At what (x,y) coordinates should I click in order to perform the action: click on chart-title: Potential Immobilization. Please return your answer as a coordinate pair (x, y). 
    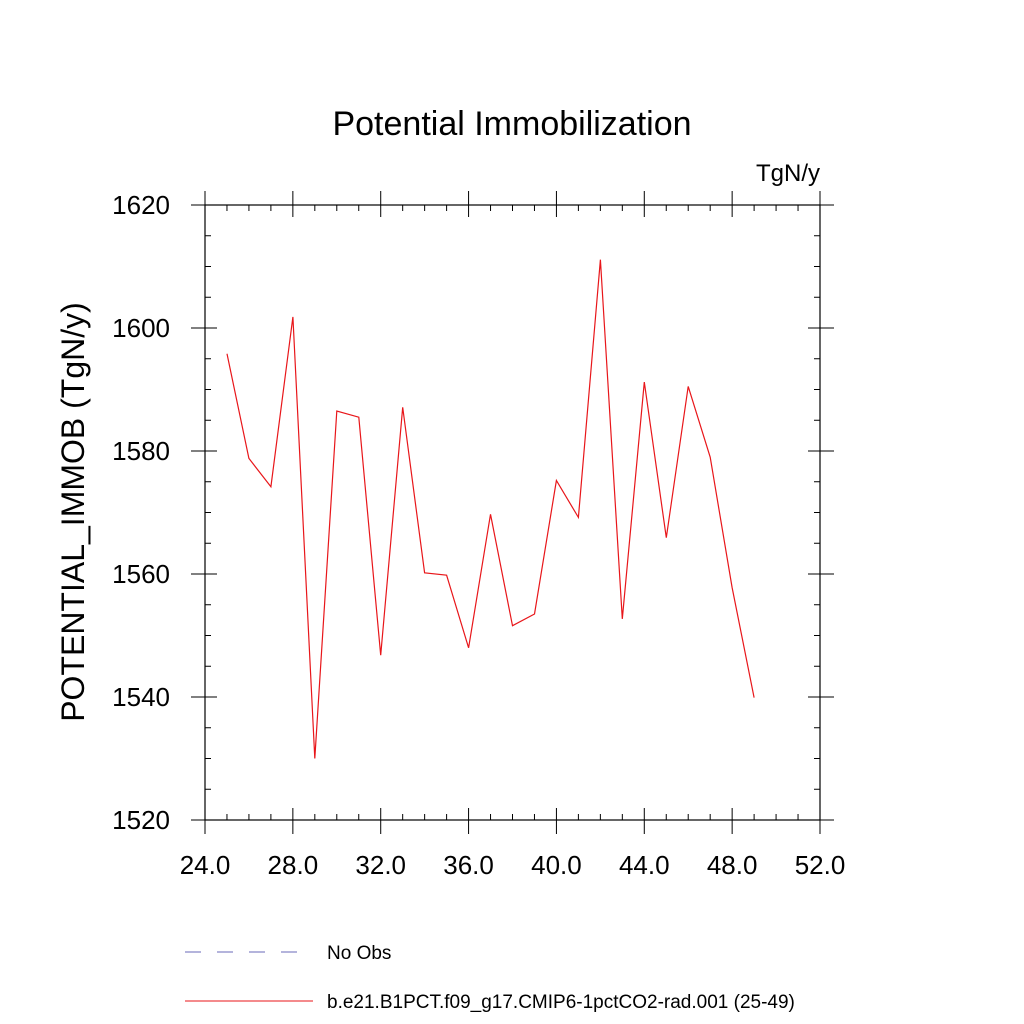
    Looking at the image, I should click on (511, 124).